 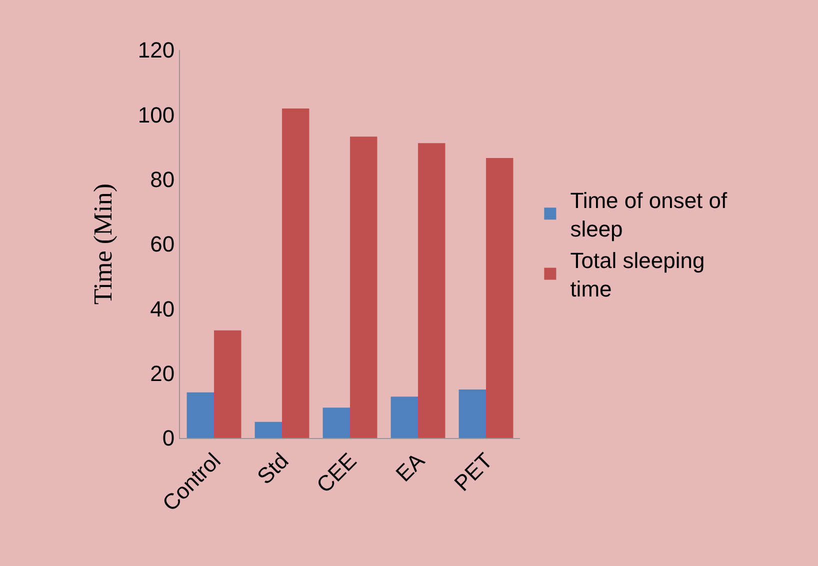 What do you see at coordinates (156, 115) in the screenshot?
I see `y-tick-label: 100` at bounding box center [156, 115].